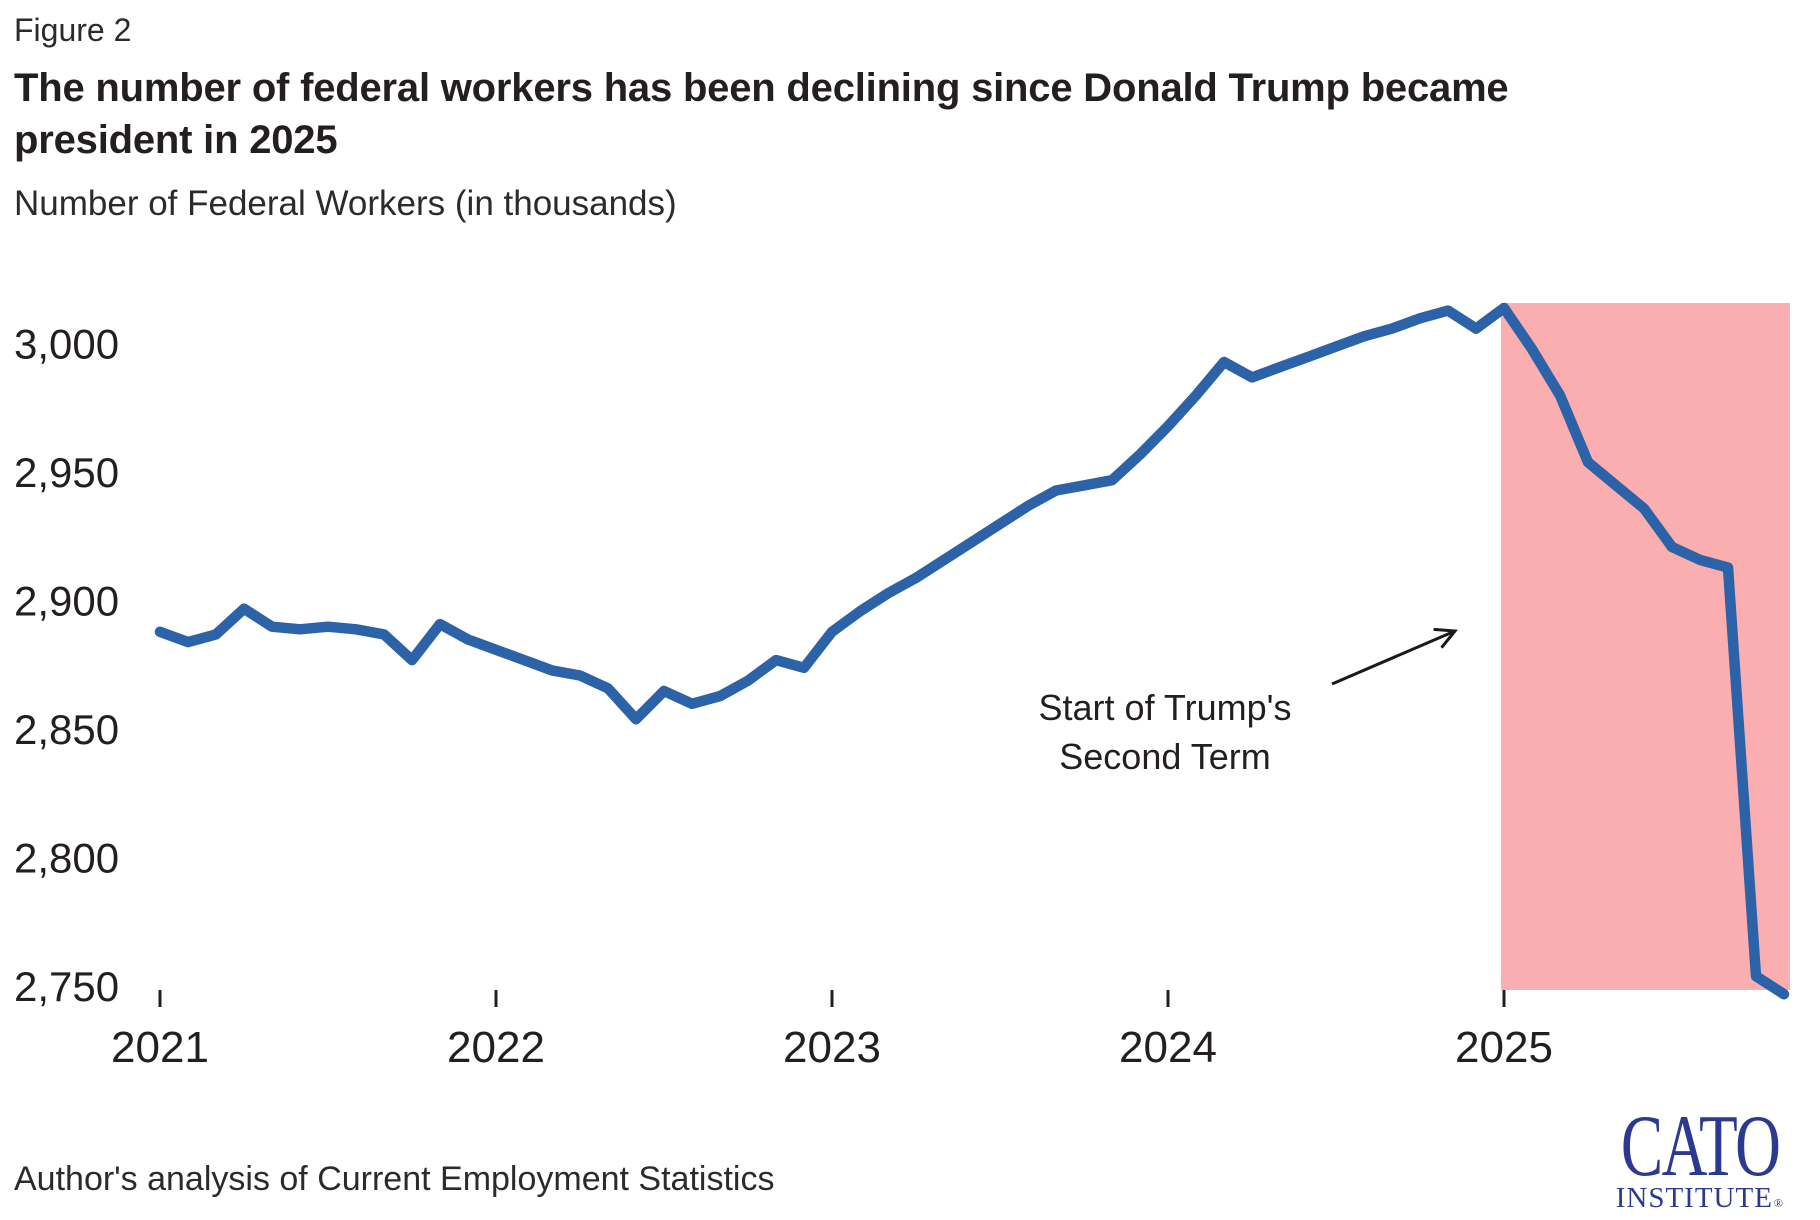  I want to click on x-axis-label: 2021, so click(160, 1047).